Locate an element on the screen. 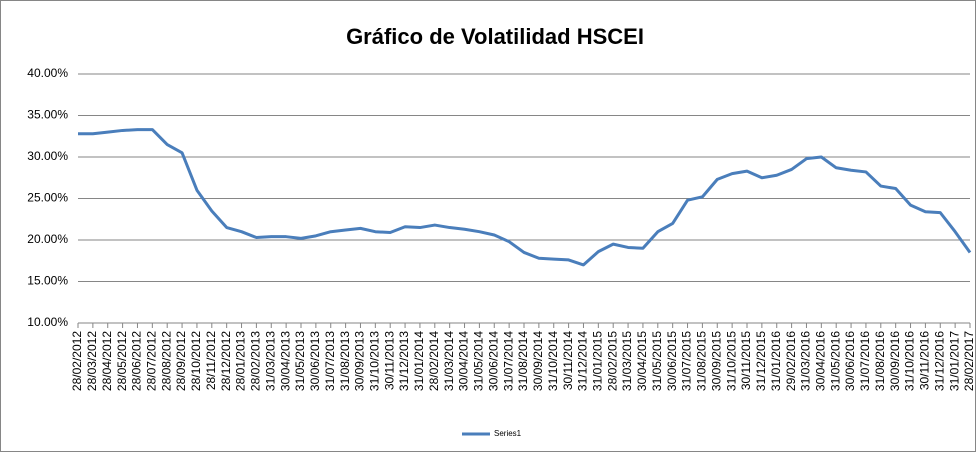  x-tick-label: 30/09/2013 is located at coordinates (360, 361).